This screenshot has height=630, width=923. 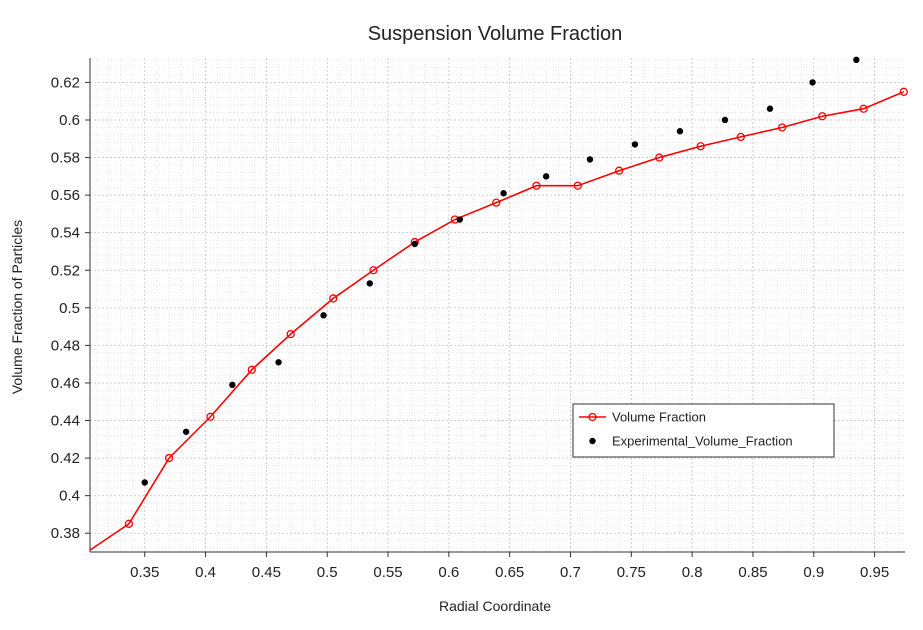 What do you see at coordinates (327, 572) in the screenshot?
I see `x-tick-label: 0.5` at bounding box center [327, 572].